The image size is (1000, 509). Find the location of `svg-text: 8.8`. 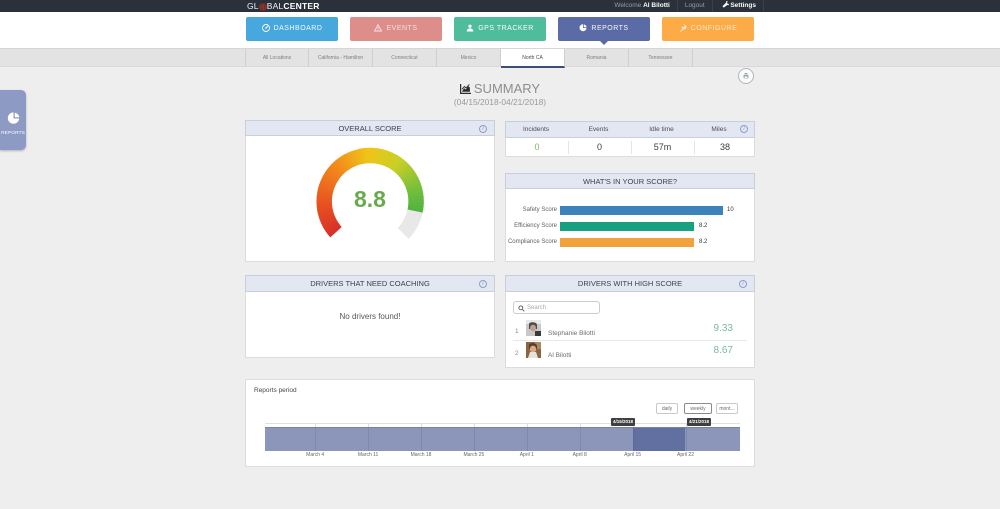

svg-text: 8.8 is located at coordinates (370, 199).